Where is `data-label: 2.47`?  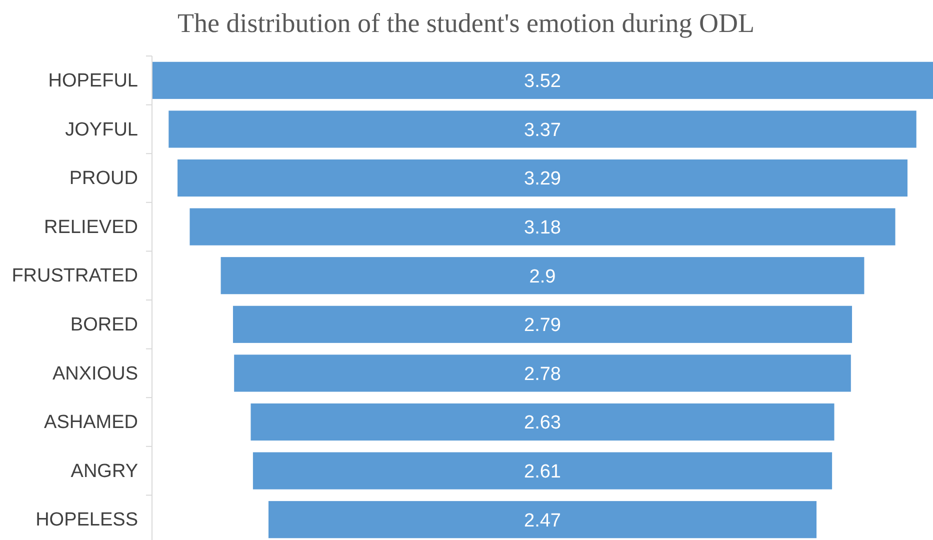 data-label: 2.47 is located at coordinates (542, 521).